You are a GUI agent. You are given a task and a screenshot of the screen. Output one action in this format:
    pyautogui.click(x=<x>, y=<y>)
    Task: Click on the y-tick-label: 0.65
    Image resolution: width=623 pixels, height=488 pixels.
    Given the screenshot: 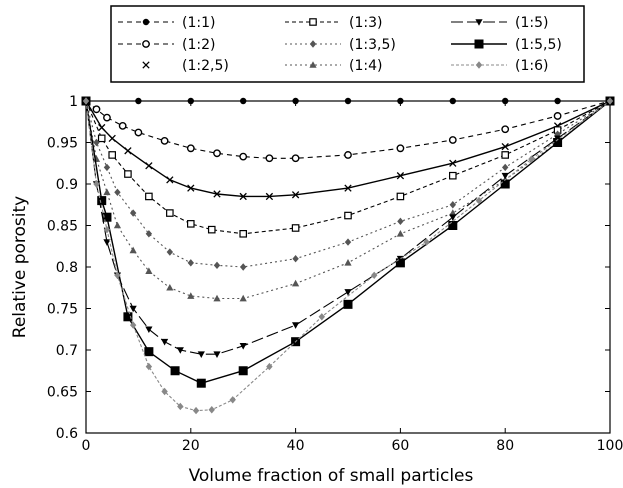 What is the action you would take?
    pyautogui.click(x=62, y=393)
    